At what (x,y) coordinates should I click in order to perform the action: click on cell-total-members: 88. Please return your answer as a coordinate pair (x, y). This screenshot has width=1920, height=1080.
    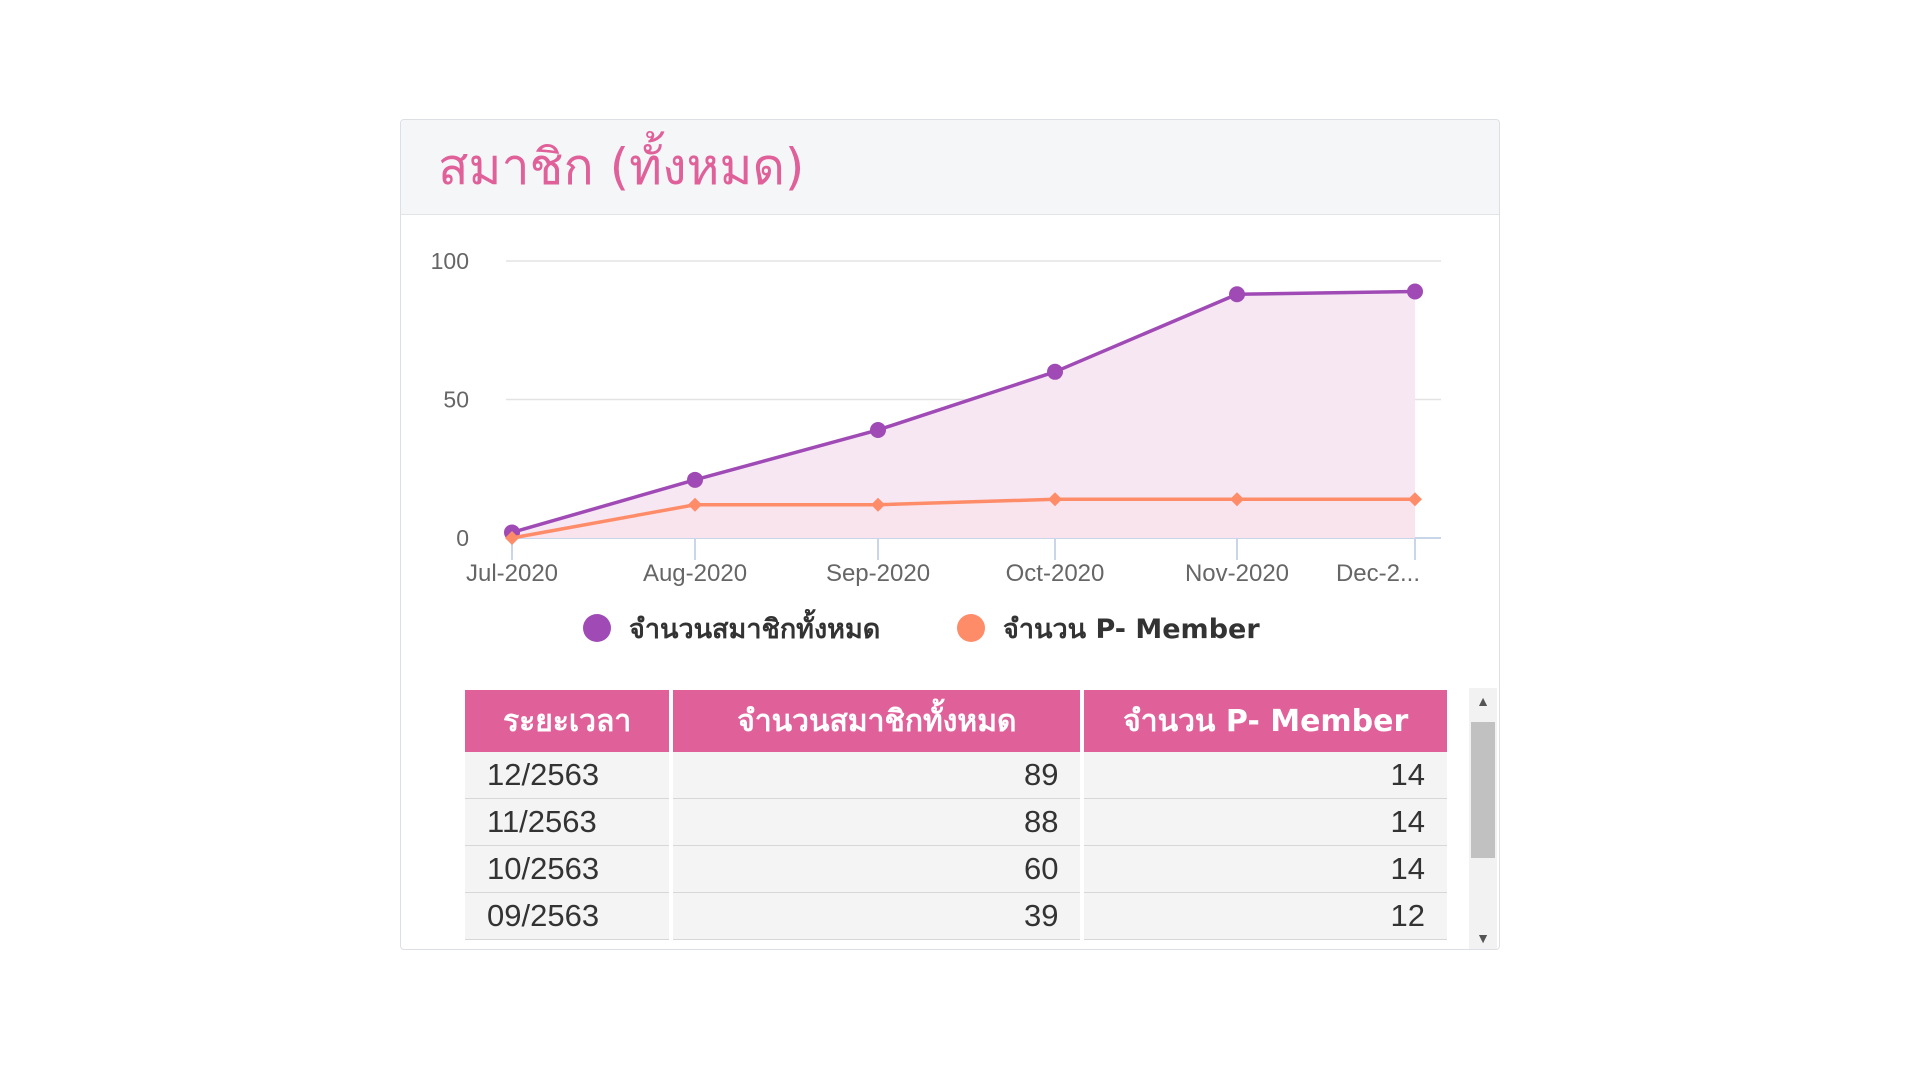
    Looking at the image, I should click on (877, 822).